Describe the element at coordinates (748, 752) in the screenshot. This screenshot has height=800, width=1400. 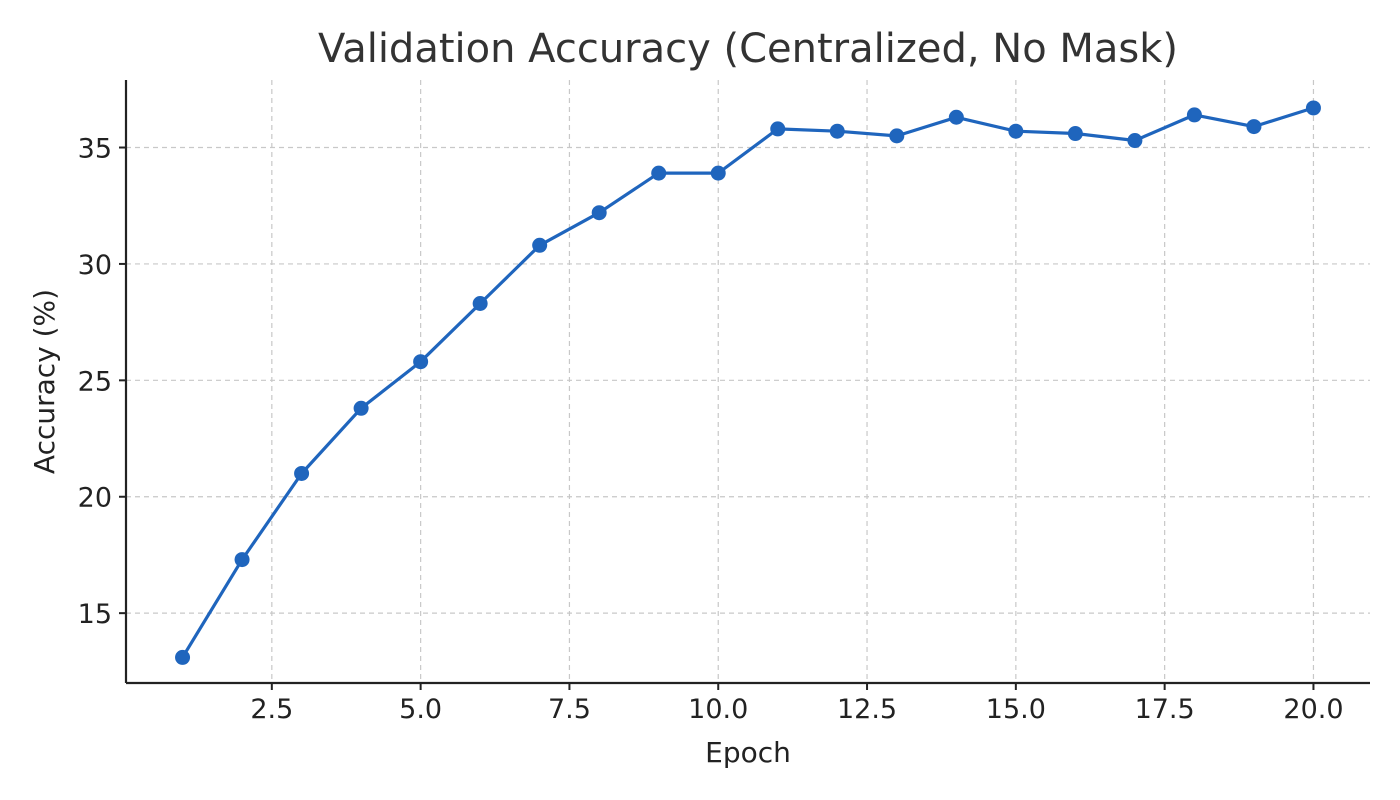
I see `x-axis-label: Epoch` at that location.